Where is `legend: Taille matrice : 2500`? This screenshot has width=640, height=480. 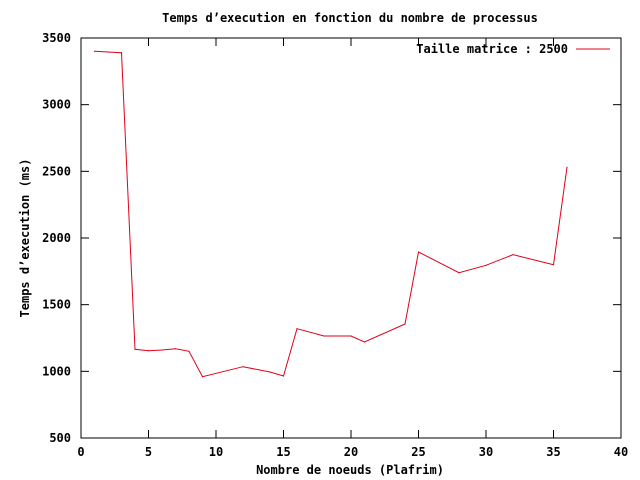 legend: Taille matrice : 2500 is located at coordinates (513, 49).